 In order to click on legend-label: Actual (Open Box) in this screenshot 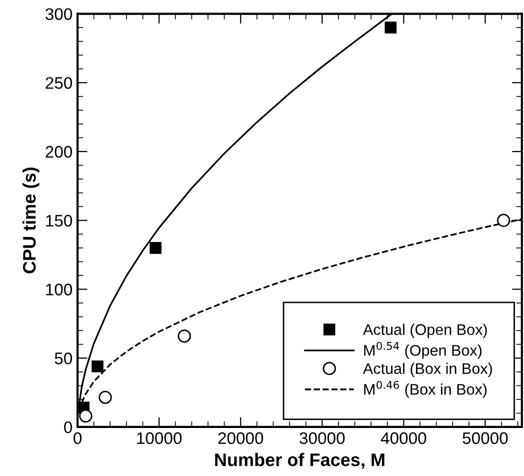, I will do `click(425, 331)`.